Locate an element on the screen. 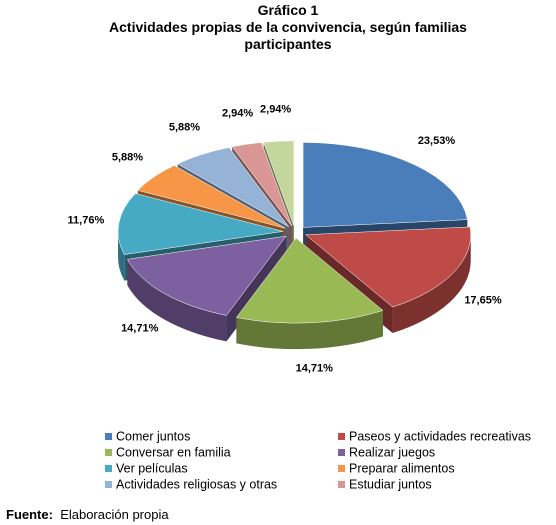 The width and height of the screenshot is (556, 525). legend-label: Comer juntos is located at coordinates (153, 436).